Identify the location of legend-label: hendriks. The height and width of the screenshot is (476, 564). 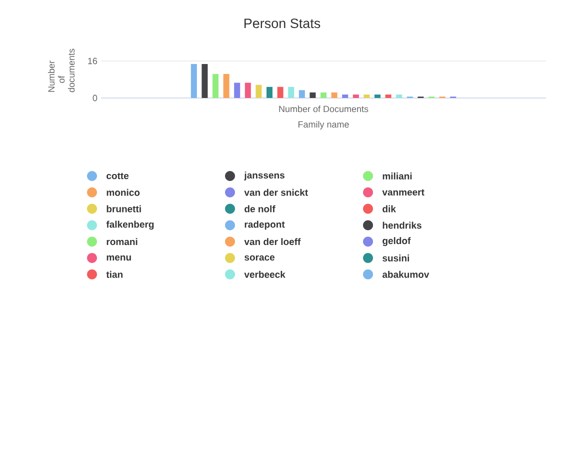
(402, 225).